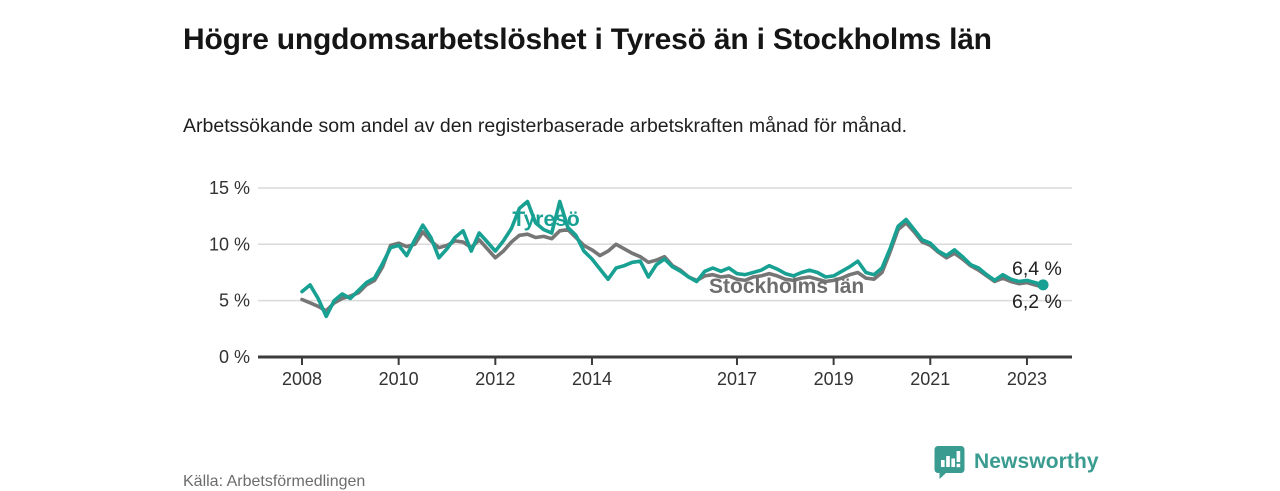 The image size is (1280, 491). I want to click on x-axis-tick-label: 2017, so click(737, 379).